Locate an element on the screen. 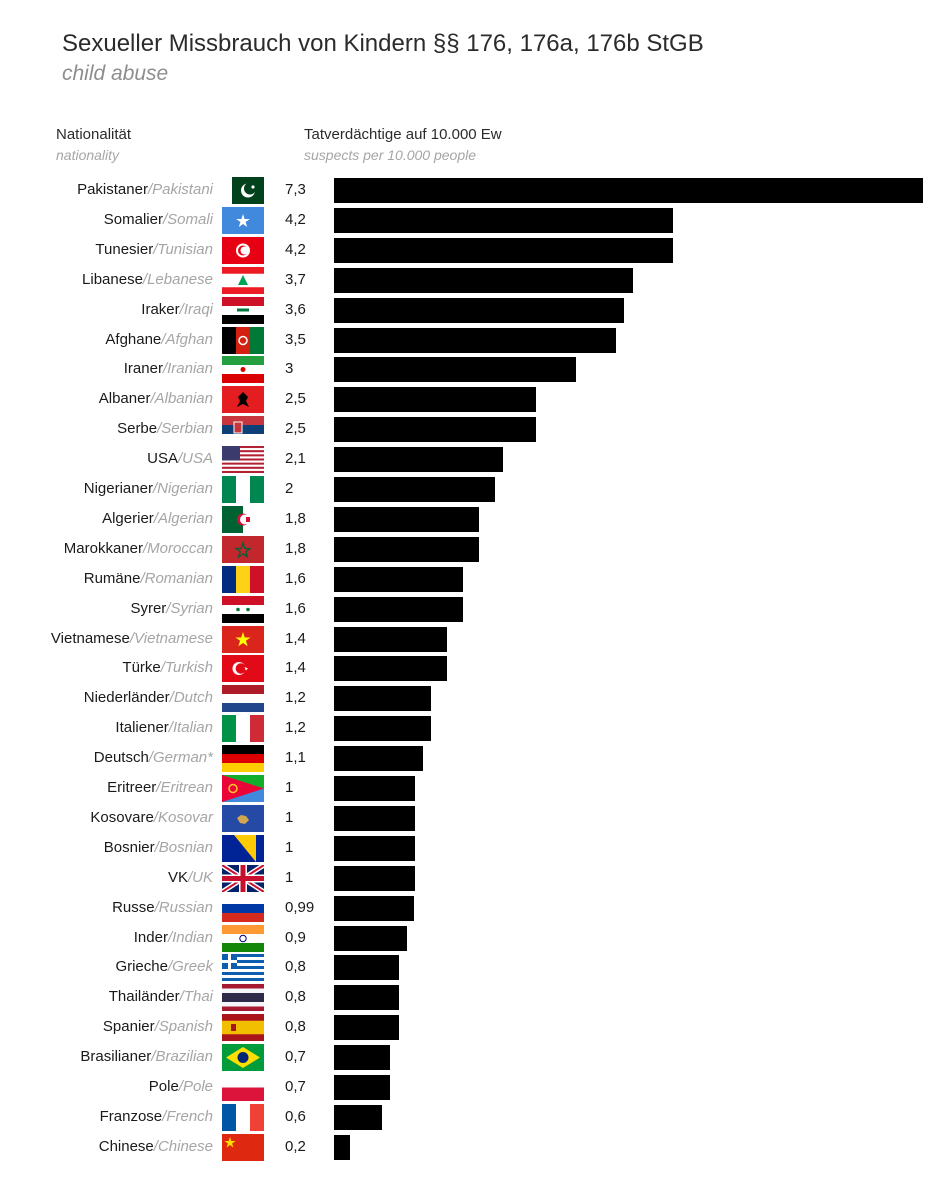 This screenshot has width=943, height=1200. category-label-de: Algerier is located at coordinates (128, 518).